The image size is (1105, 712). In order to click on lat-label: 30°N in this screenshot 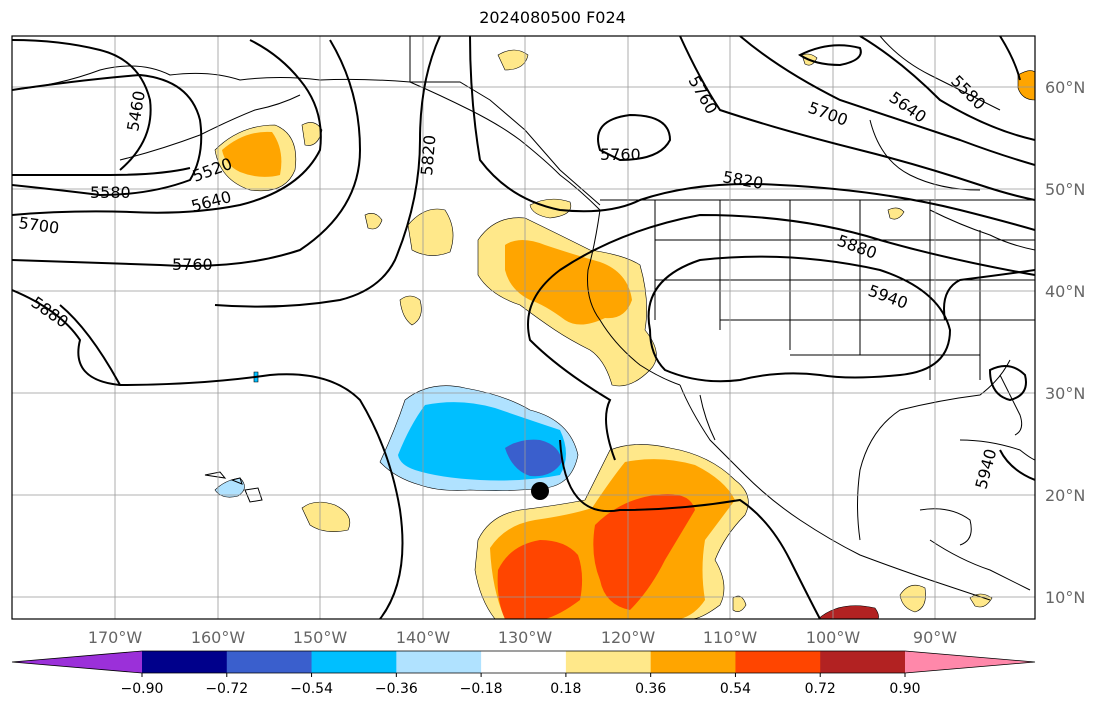, I will do `click(1065, 393)`.